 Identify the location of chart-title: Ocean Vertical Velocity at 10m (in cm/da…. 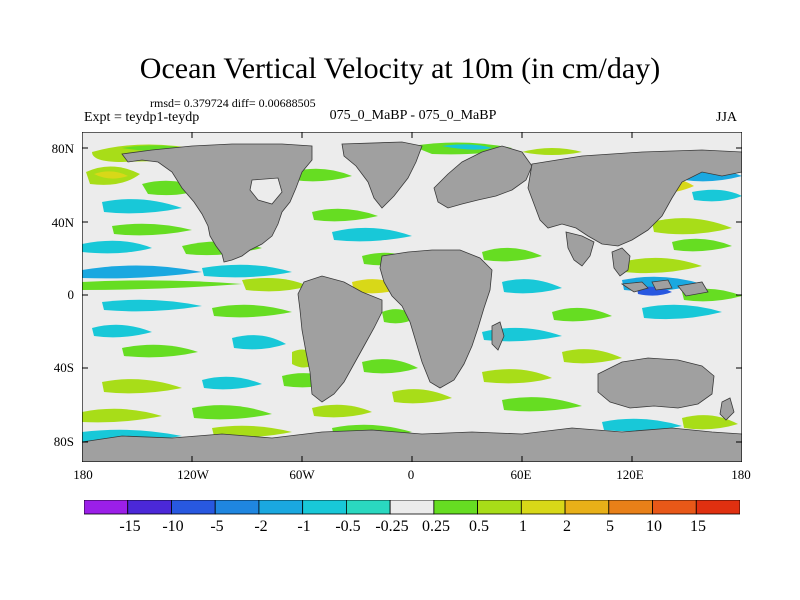
(400, 68).